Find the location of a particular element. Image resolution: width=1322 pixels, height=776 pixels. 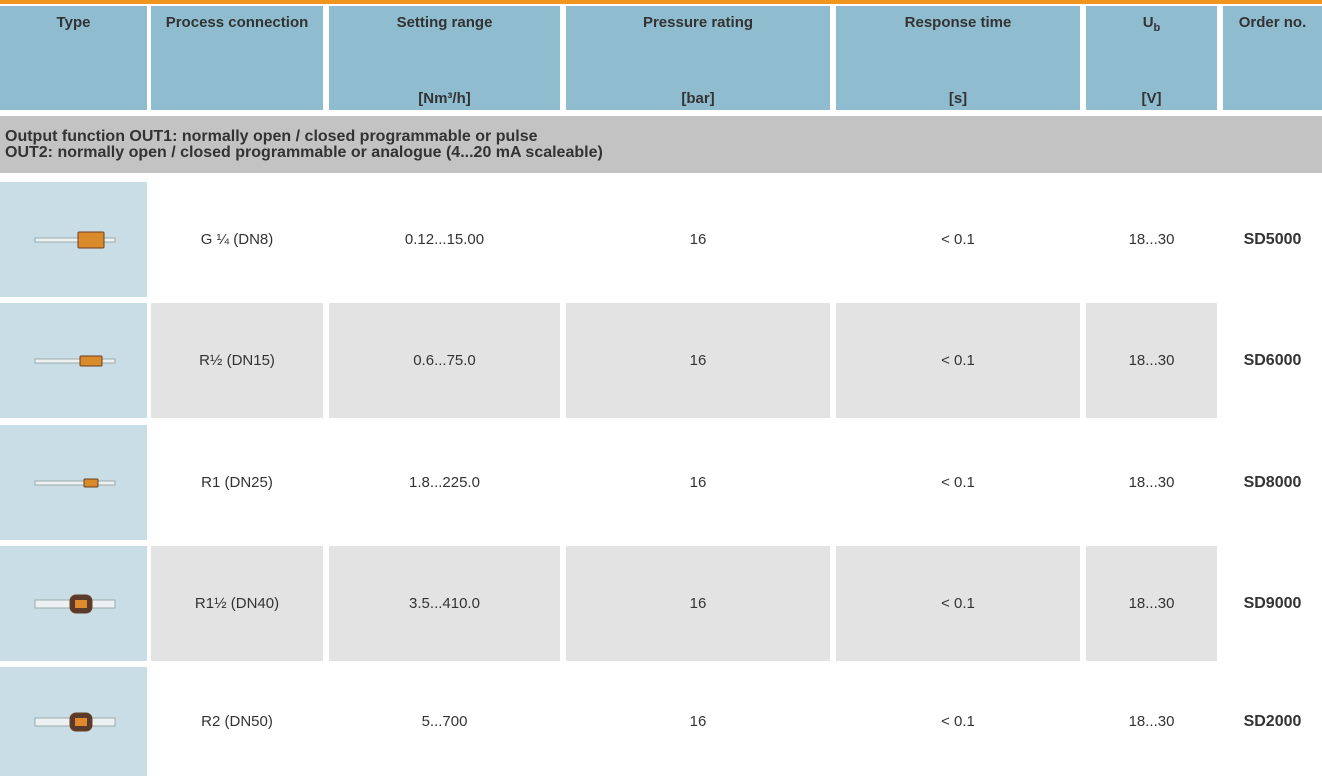

header-subscript: b is located at coordinates (1157, 28).